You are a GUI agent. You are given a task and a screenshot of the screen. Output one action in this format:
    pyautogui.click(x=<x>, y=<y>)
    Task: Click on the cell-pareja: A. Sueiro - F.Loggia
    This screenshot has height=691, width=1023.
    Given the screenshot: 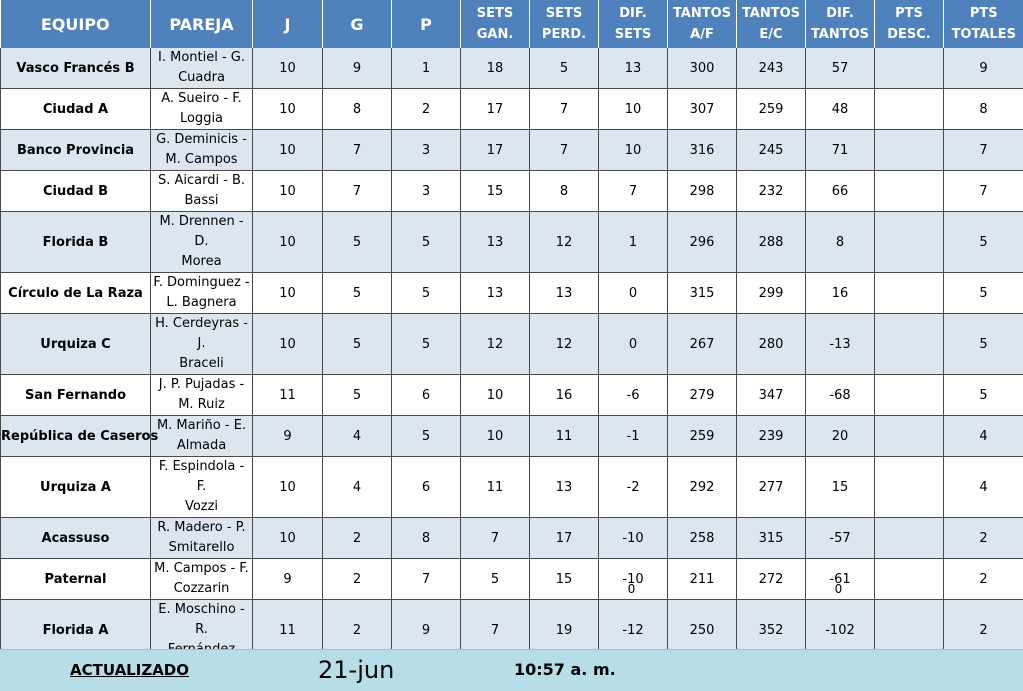 What is the action you would take?
    pyautogui.click(x=202, y=109)
    